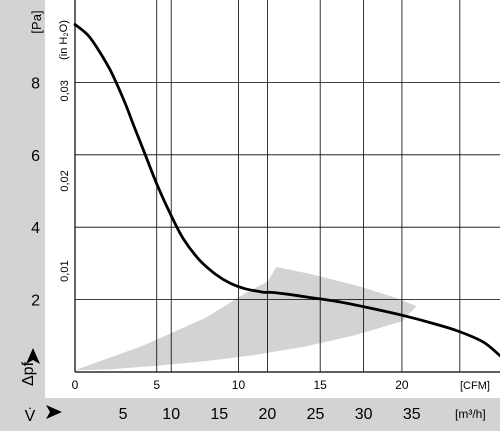  I want to click on inh2o-tick-labels: 0,01 0,02 0,03, so click(65, 181).